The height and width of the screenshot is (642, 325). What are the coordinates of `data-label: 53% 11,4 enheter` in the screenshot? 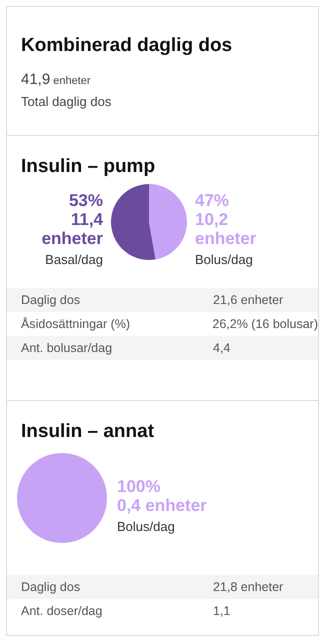 It's located at (72, 219).